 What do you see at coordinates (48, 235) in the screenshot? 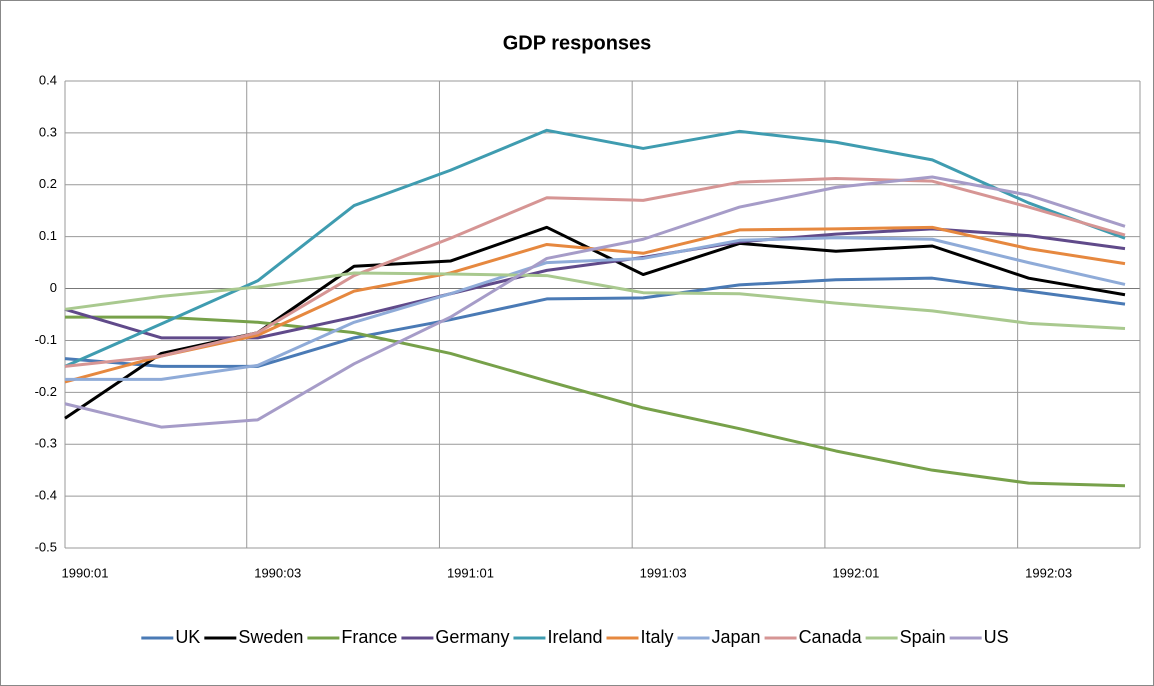
I see `y-tick-label: 0.1` at bounding box center [48, 235].